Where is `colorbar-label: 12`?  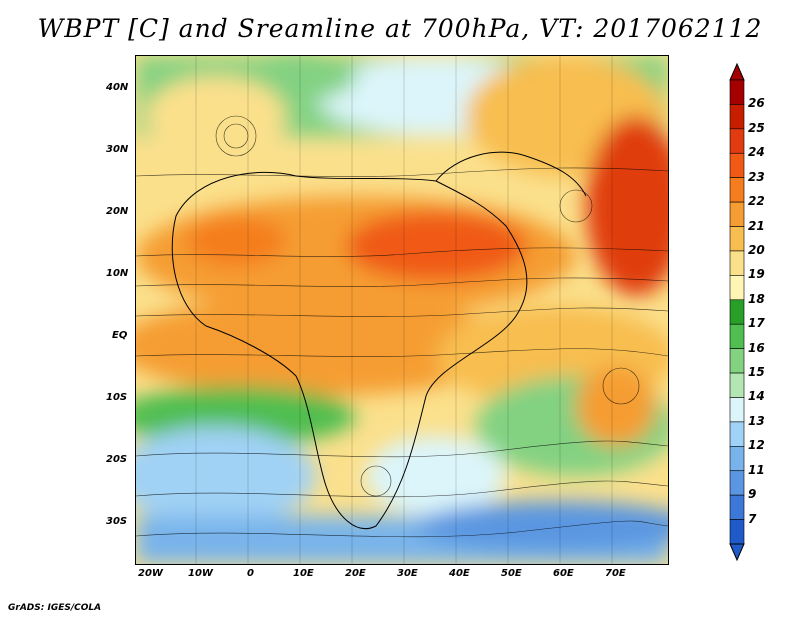 colorbar-label: 12 is located at coordinates (756, 445).